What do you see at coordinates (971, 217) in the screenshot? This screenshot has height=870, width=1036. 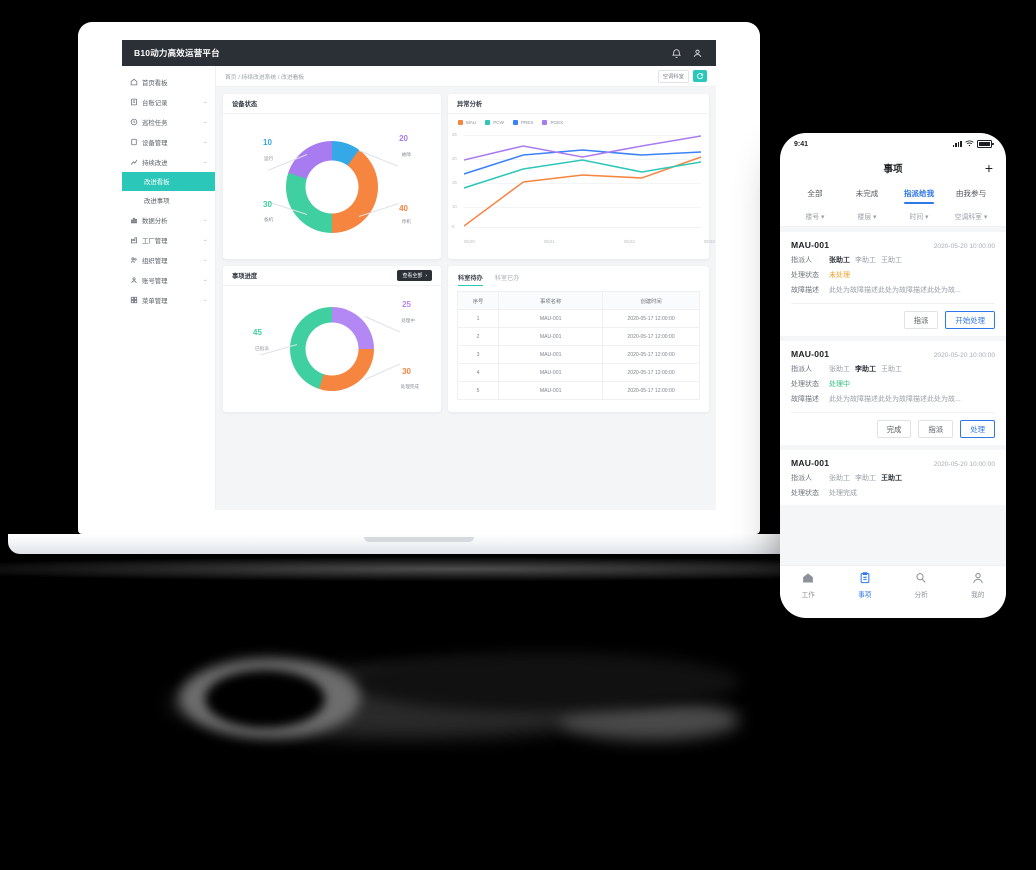 I see `filter-dept: 空调科室 ▾` at bounding box center [971, 217].